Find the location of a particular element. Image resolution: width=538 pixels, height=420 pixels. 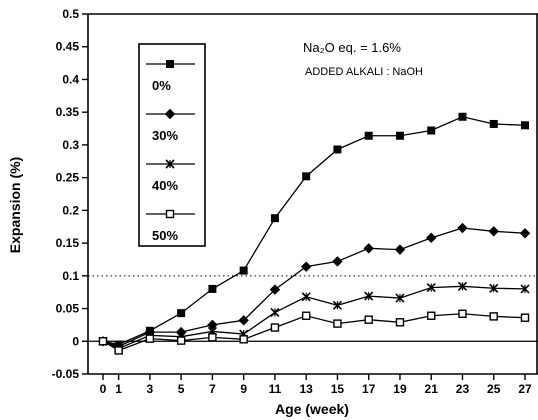

y-tick-label: 0.1 is located at coordinates (70, 276).